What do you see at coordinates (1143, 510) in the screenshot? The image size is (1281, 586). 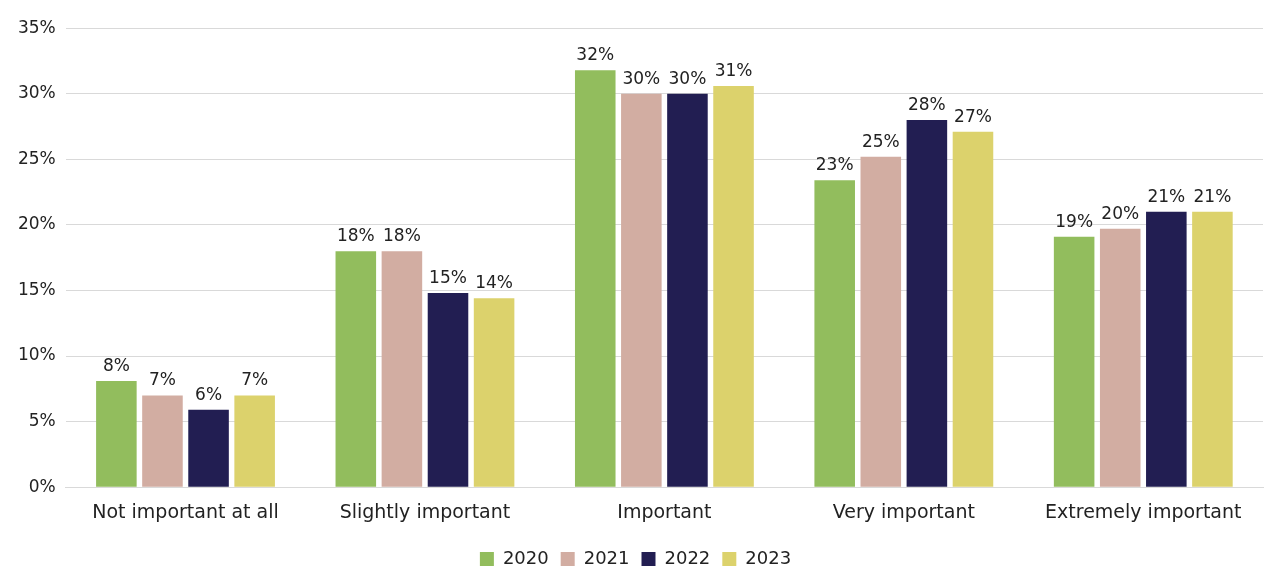 I see `x-tick-label: Extremely important` at bounding box center [1143, 510].